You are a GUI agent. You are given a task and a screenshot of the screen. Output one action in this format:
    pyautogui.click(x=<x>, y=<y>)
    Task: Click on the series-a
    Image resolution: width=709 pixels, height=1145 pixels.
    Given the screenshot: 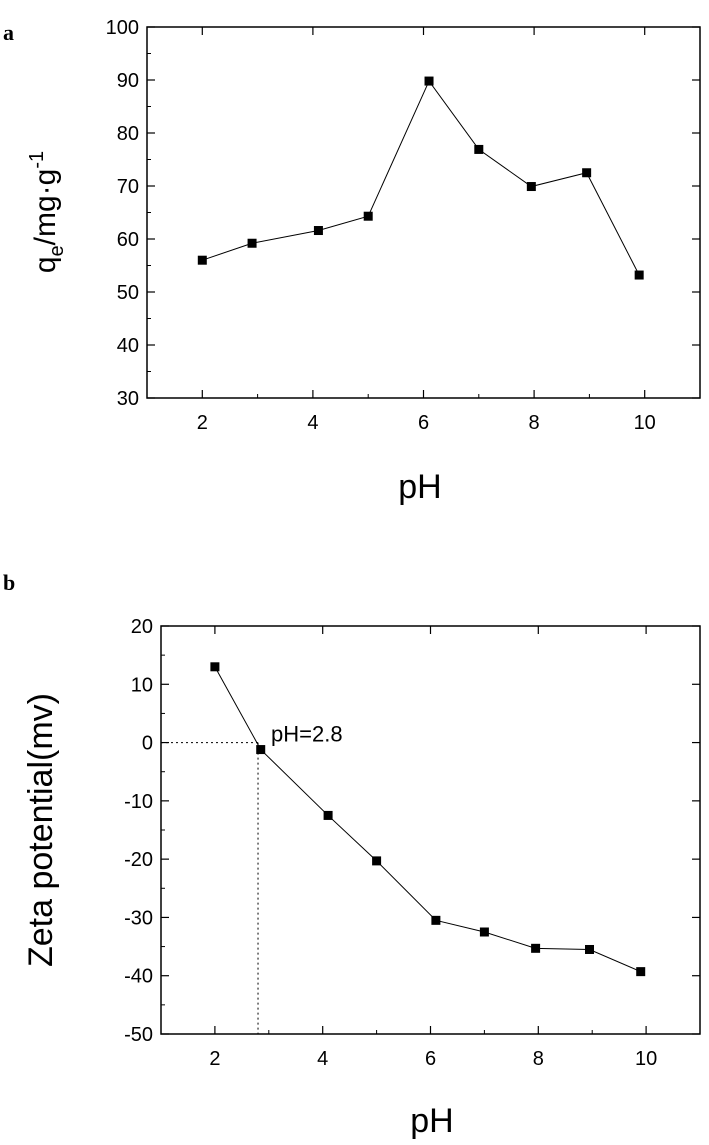 What is the action you would take?
    pyautogui.click(x=420, y=178)
    